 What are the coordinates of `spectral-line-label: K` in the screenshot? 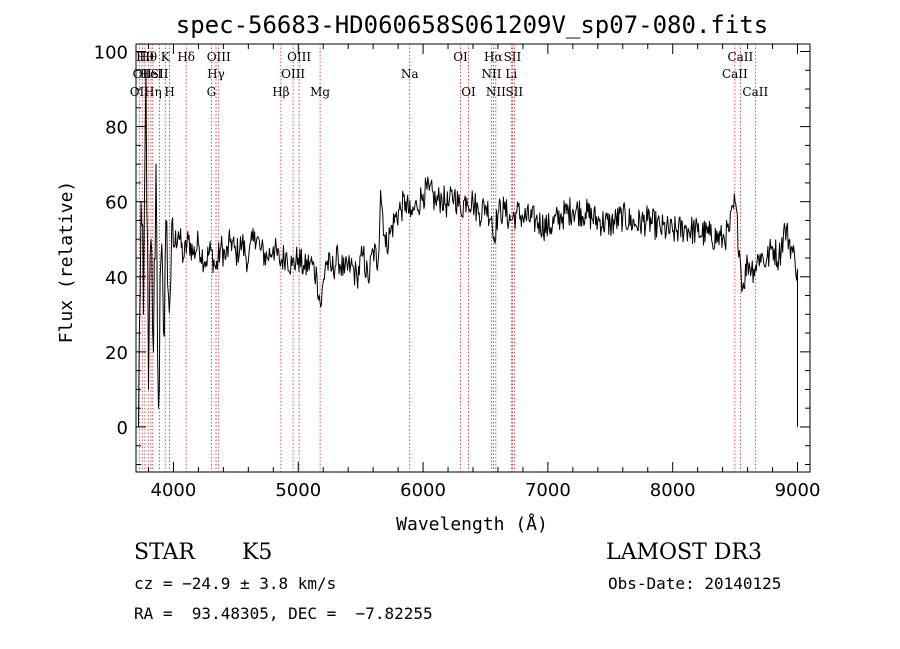 It's located at (166, 57).